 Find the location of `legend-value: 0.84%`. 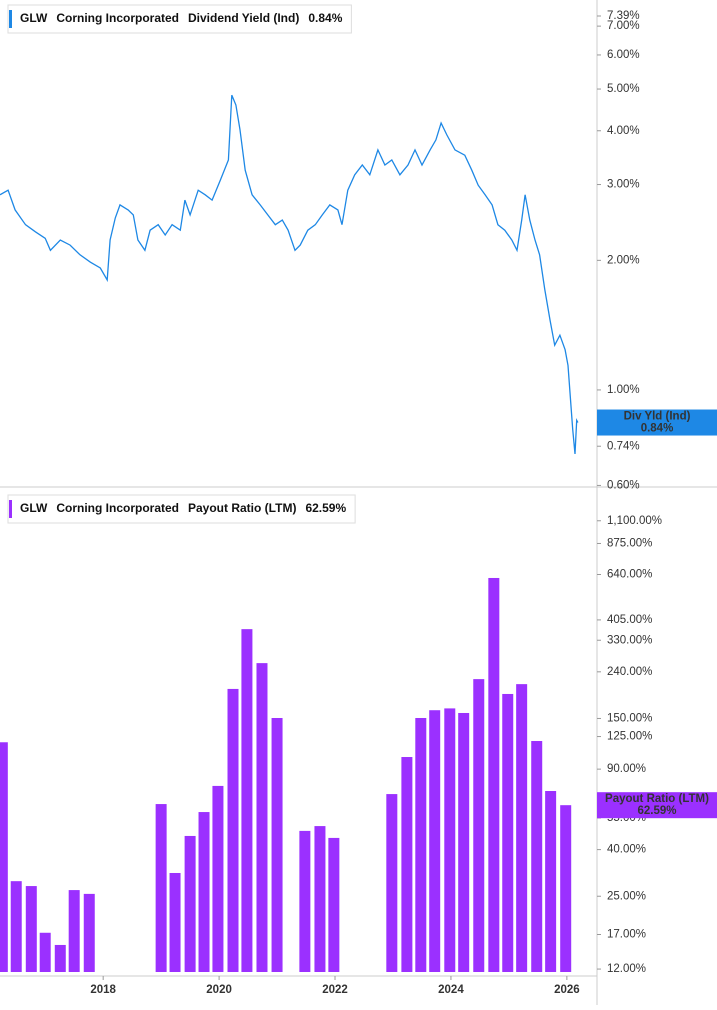

legend-value: 0.84% is located at coordinates (325, 18).